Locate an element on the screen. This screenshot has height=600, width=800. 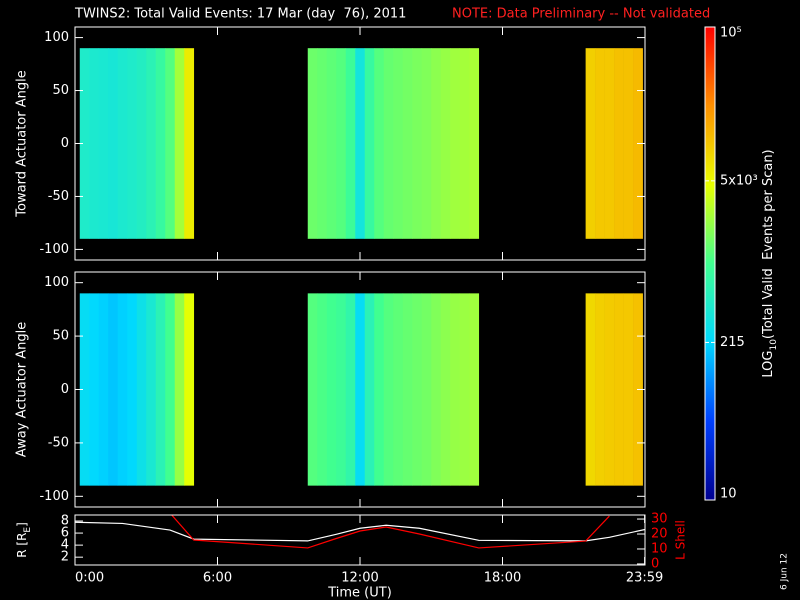
y-tick-label: 4 is located at coordinates (65, 545).